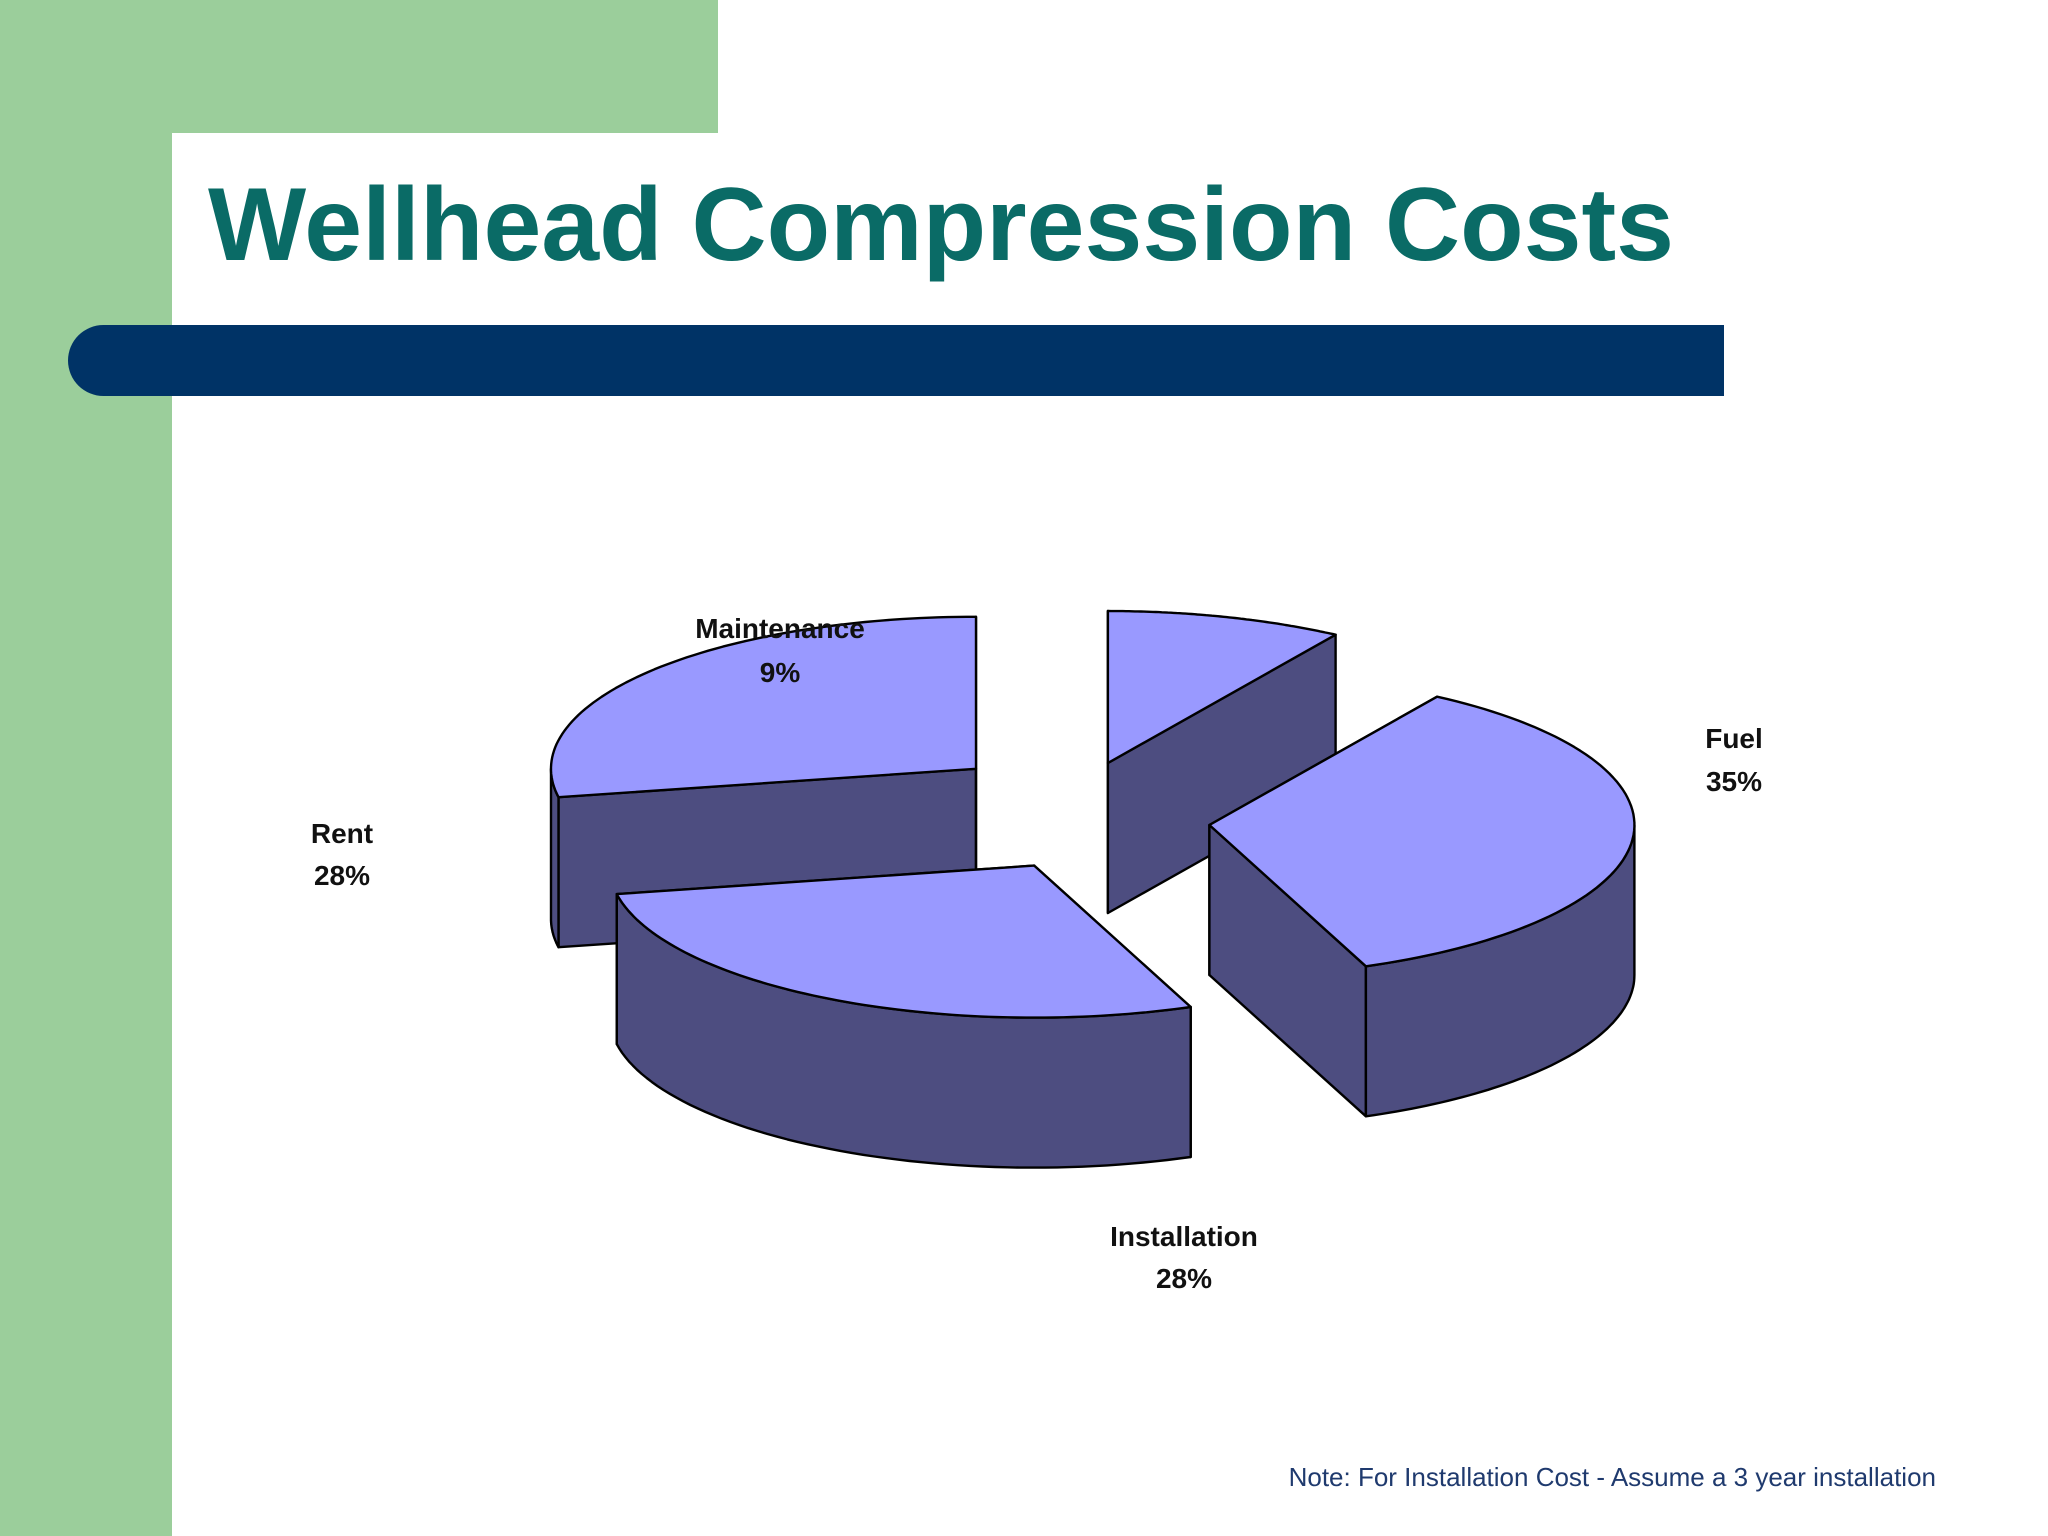 The height and width of the screenshot is (1536, 2048). What do you see at coordinates (896, 360) in the screenshot?
I see `title-underline-bar` at bounding box center [896, 360].